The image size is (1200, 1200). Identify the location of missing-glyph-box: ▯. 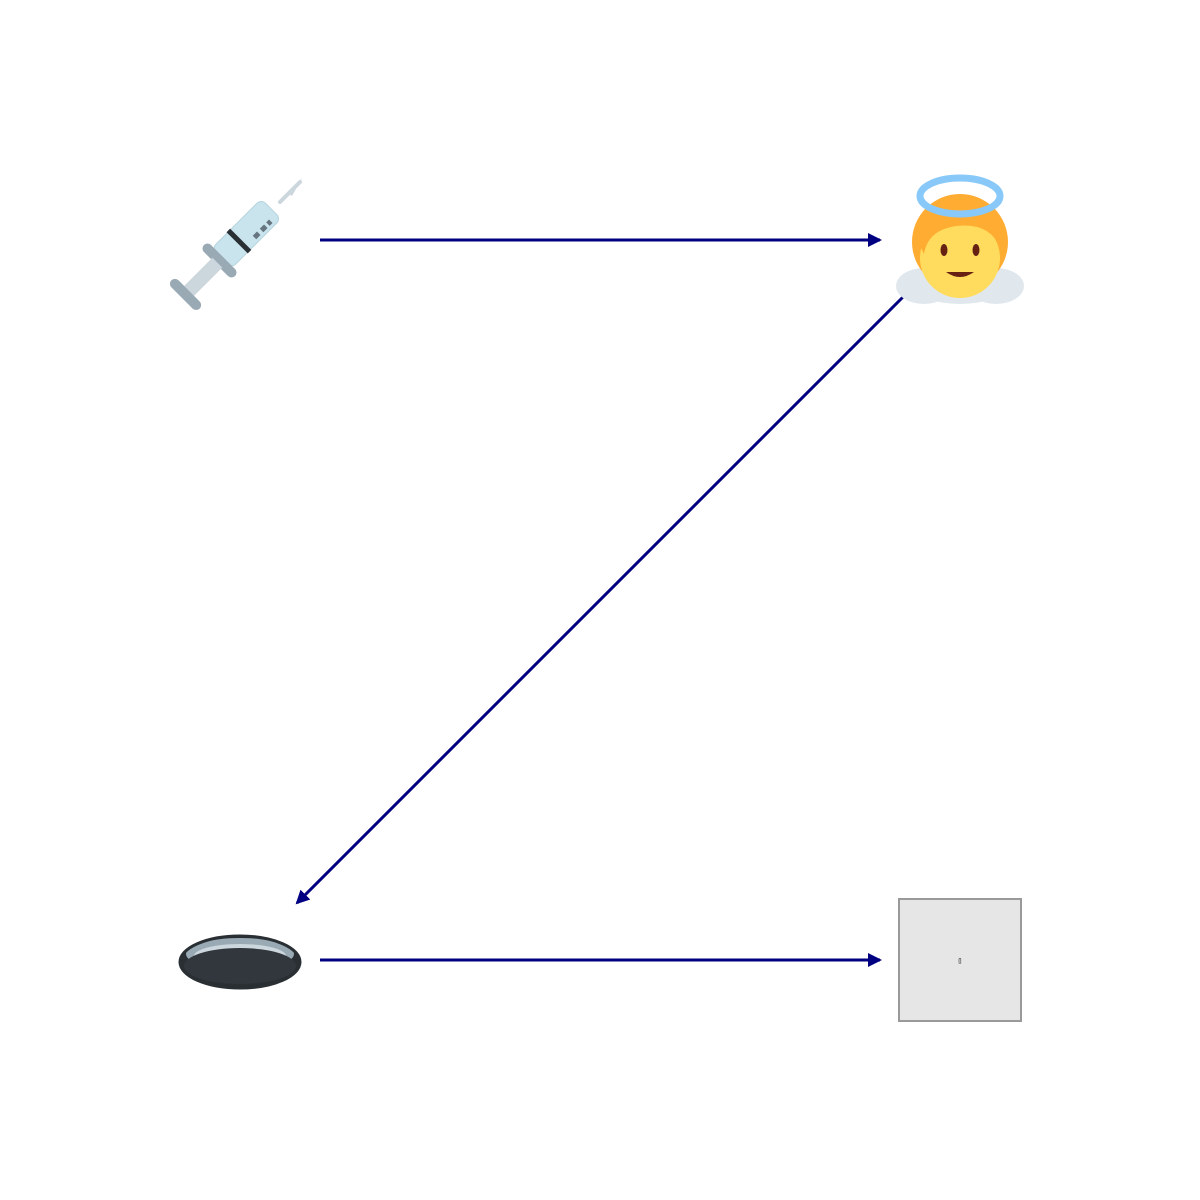
(960, 960).